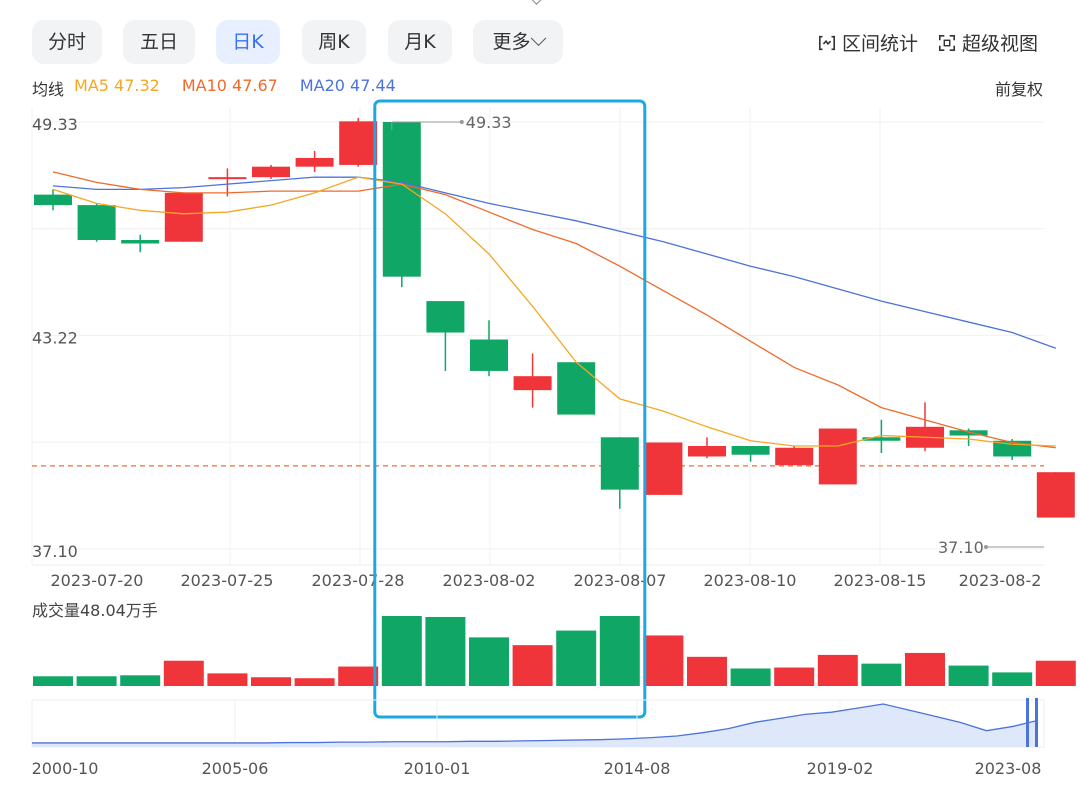  What do you see at coordinates (1027, 722) in the screenshot?
I see `overview-handle-left` at bounding box center [1027, 722].